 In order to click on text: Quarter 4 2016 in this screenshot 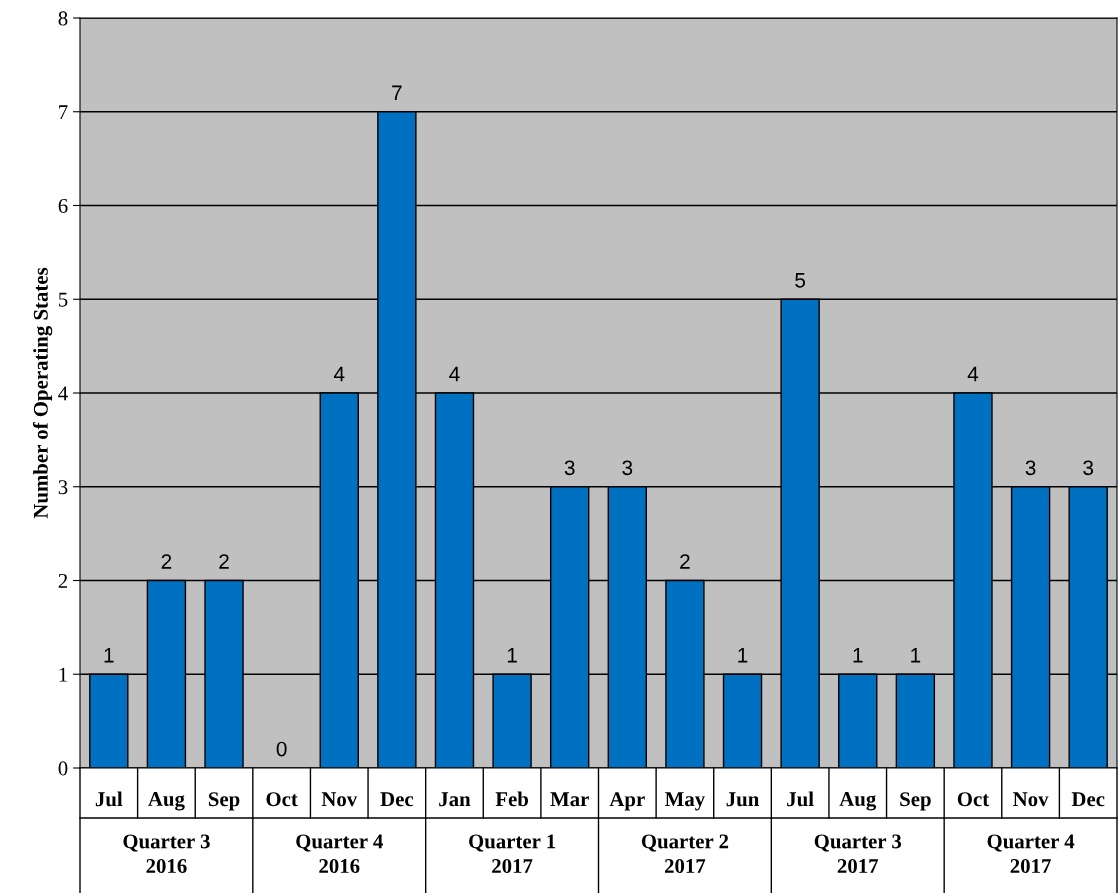, I will do `click(339, 854)`.